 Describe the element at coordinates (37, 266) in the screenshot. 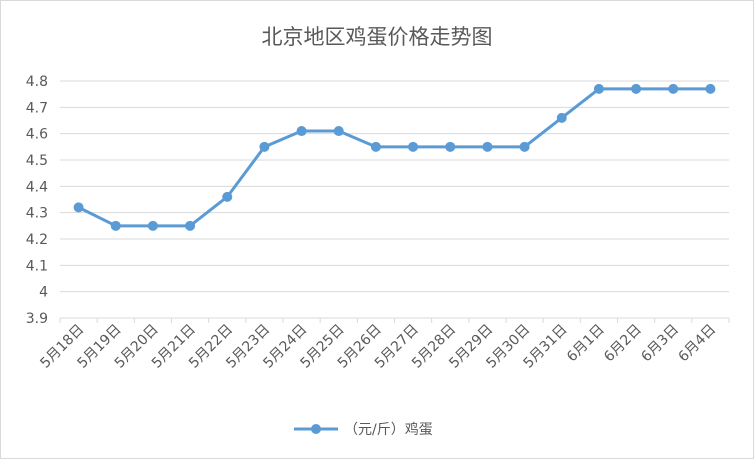

I see `y-tick-label: 4.1` at that location.